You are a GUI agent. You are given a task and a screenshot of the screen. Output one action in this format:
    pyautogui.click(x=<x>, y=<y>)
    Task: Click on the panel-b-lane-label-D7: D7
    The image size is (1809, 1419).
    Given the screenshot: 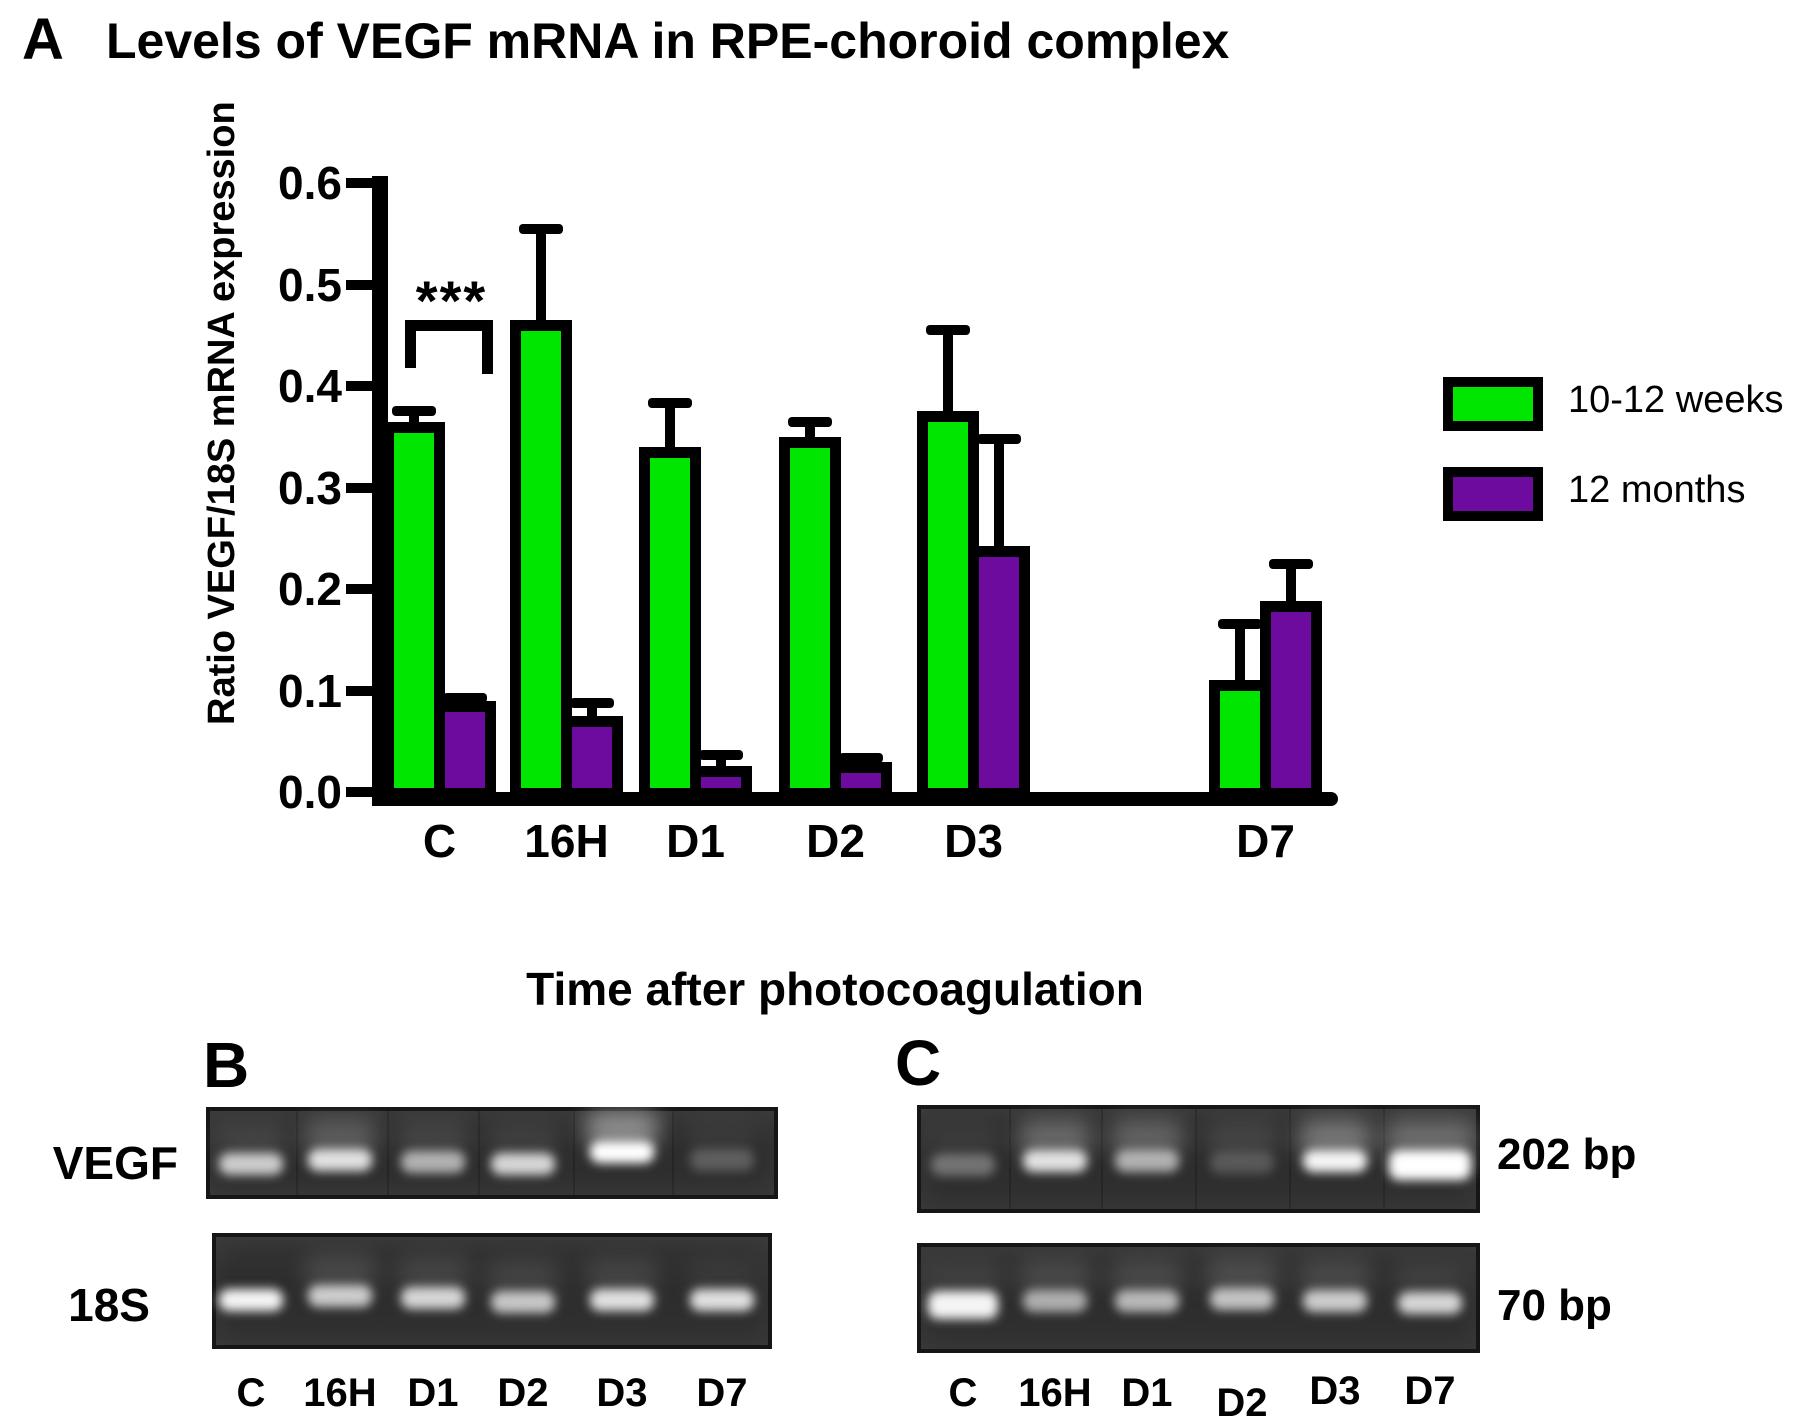 What is the action you would take?
    pyautogui.click(x=722, y=1393)
    